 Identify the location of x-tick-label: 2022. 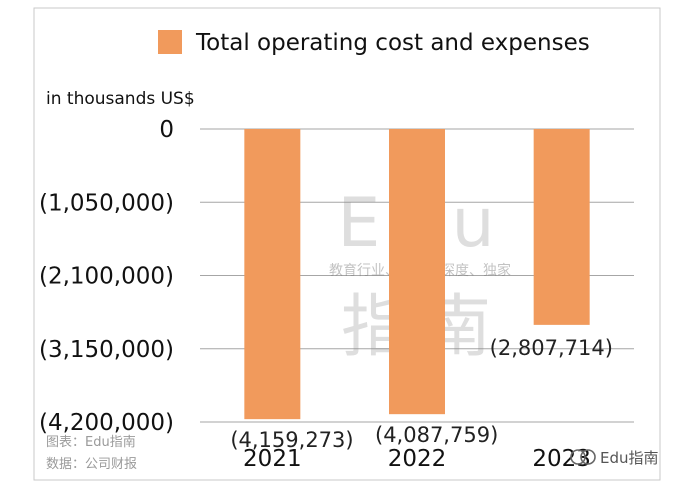
(417, 459).